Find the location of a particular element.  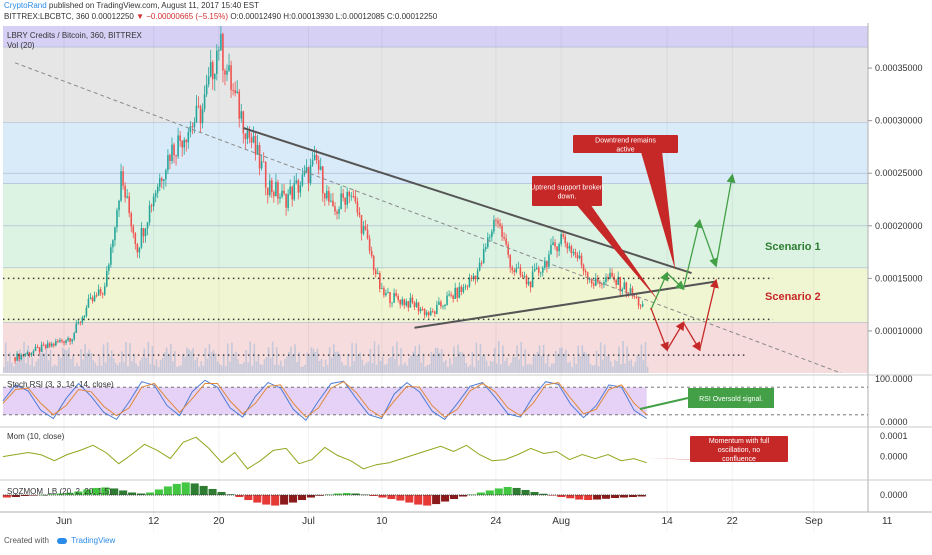

author-name: CryptoRand is located at coordinates (25, 5).